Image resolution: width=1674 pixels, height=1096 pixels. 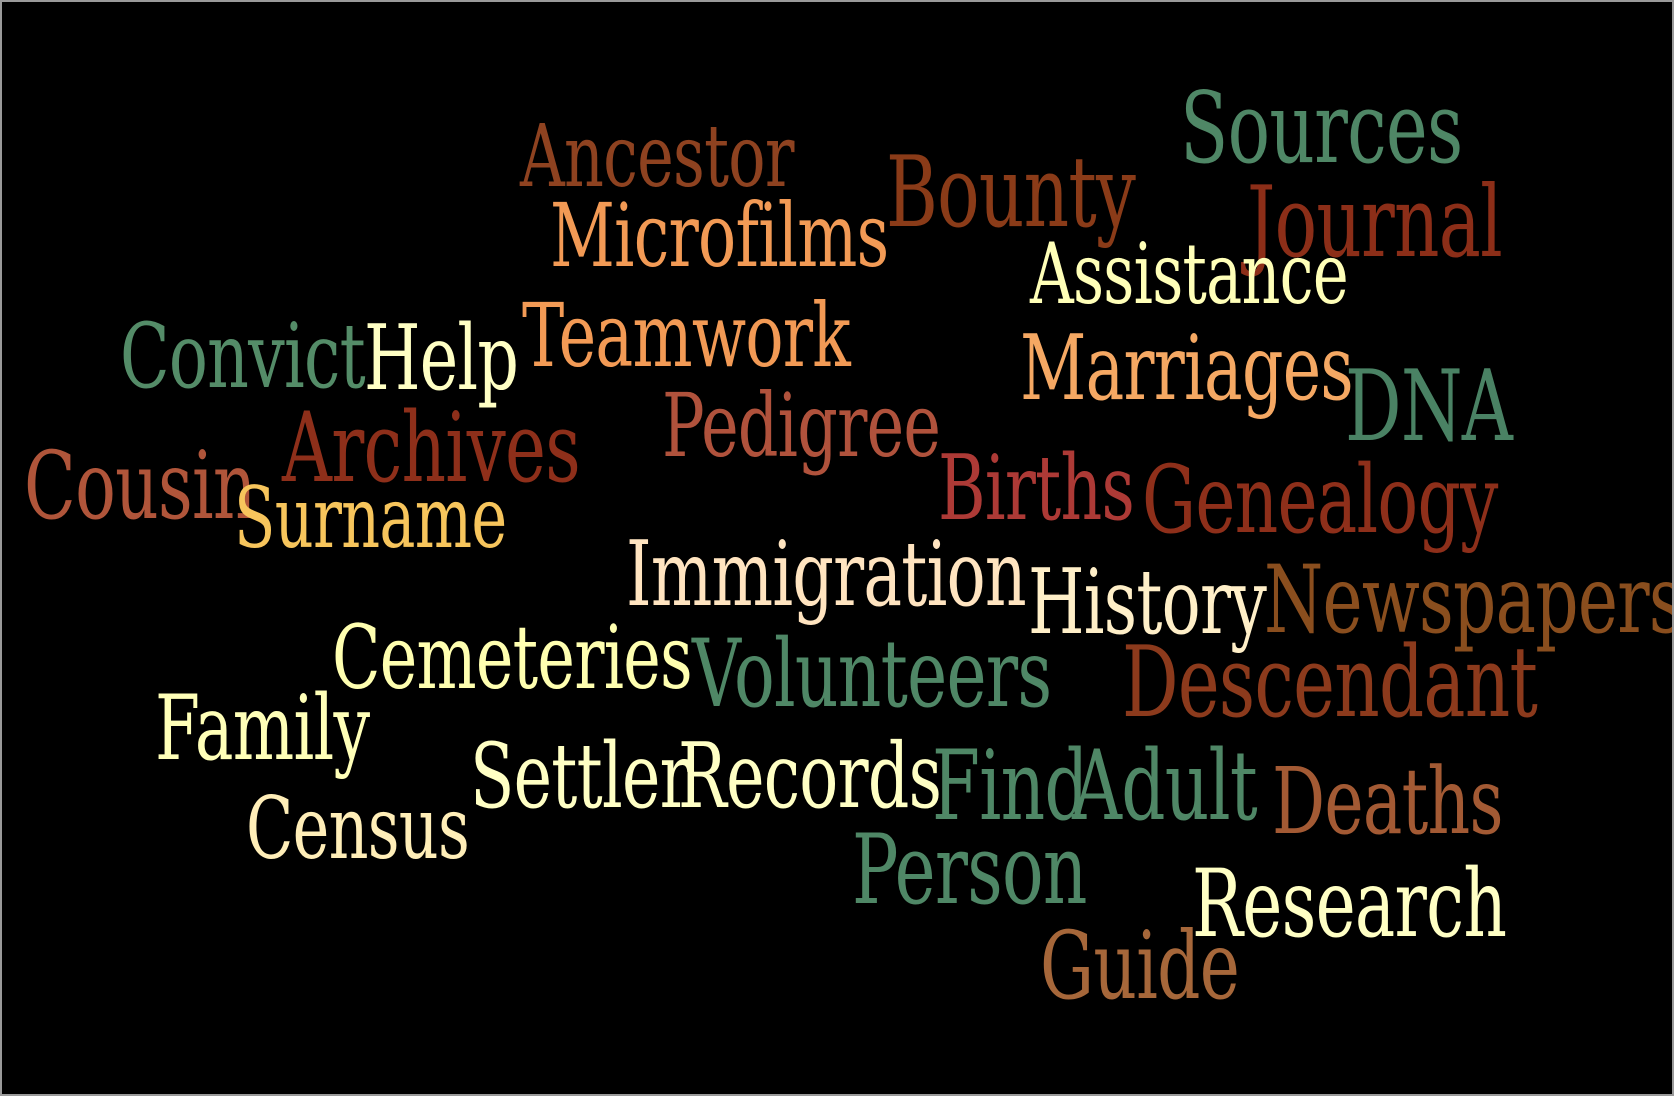 What do you see at coordinates (580, 776) in the screenshot?
I see `word-settler: Settler` at bounding box center [580, 776].